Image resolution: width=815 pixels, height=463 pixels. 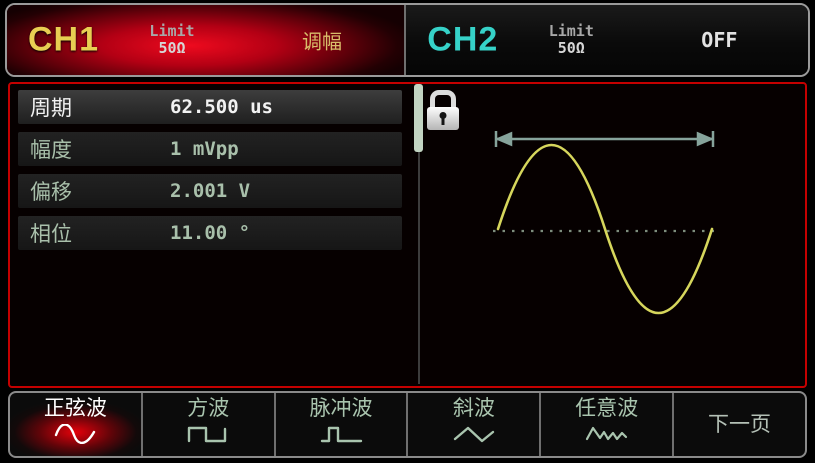 What do you see at coordinates (719, 40) in the screenshot?
I see `ch2-status-badge: OFF` at bounding box center [719, 40].